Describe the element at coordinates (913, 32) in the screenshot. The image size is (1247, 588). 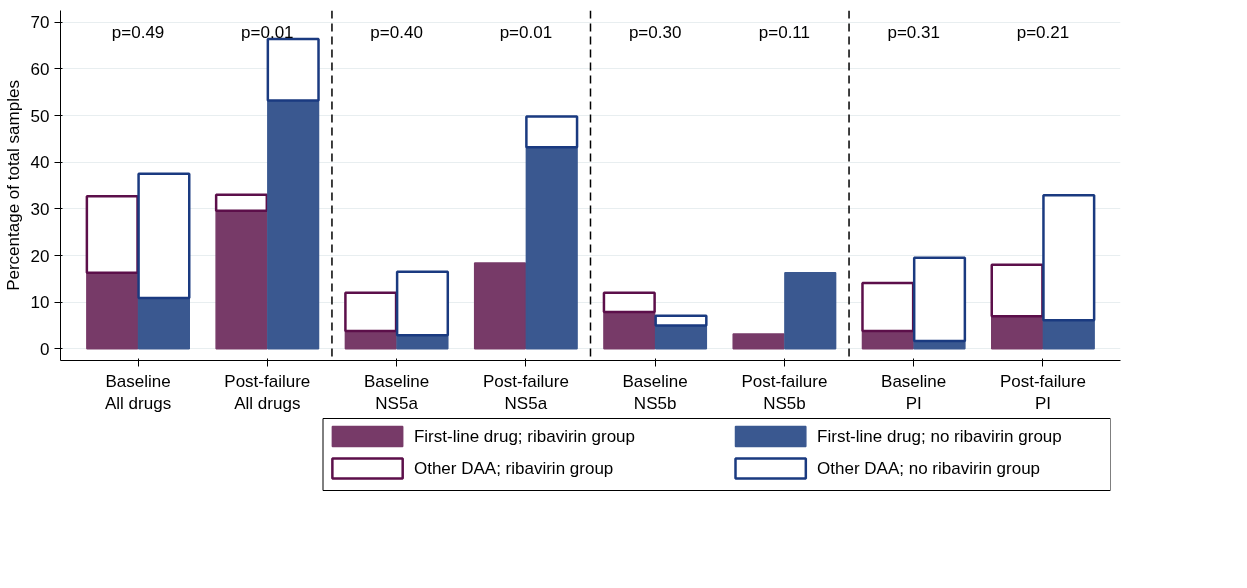
I see `annotation: p=0.31` at that location.